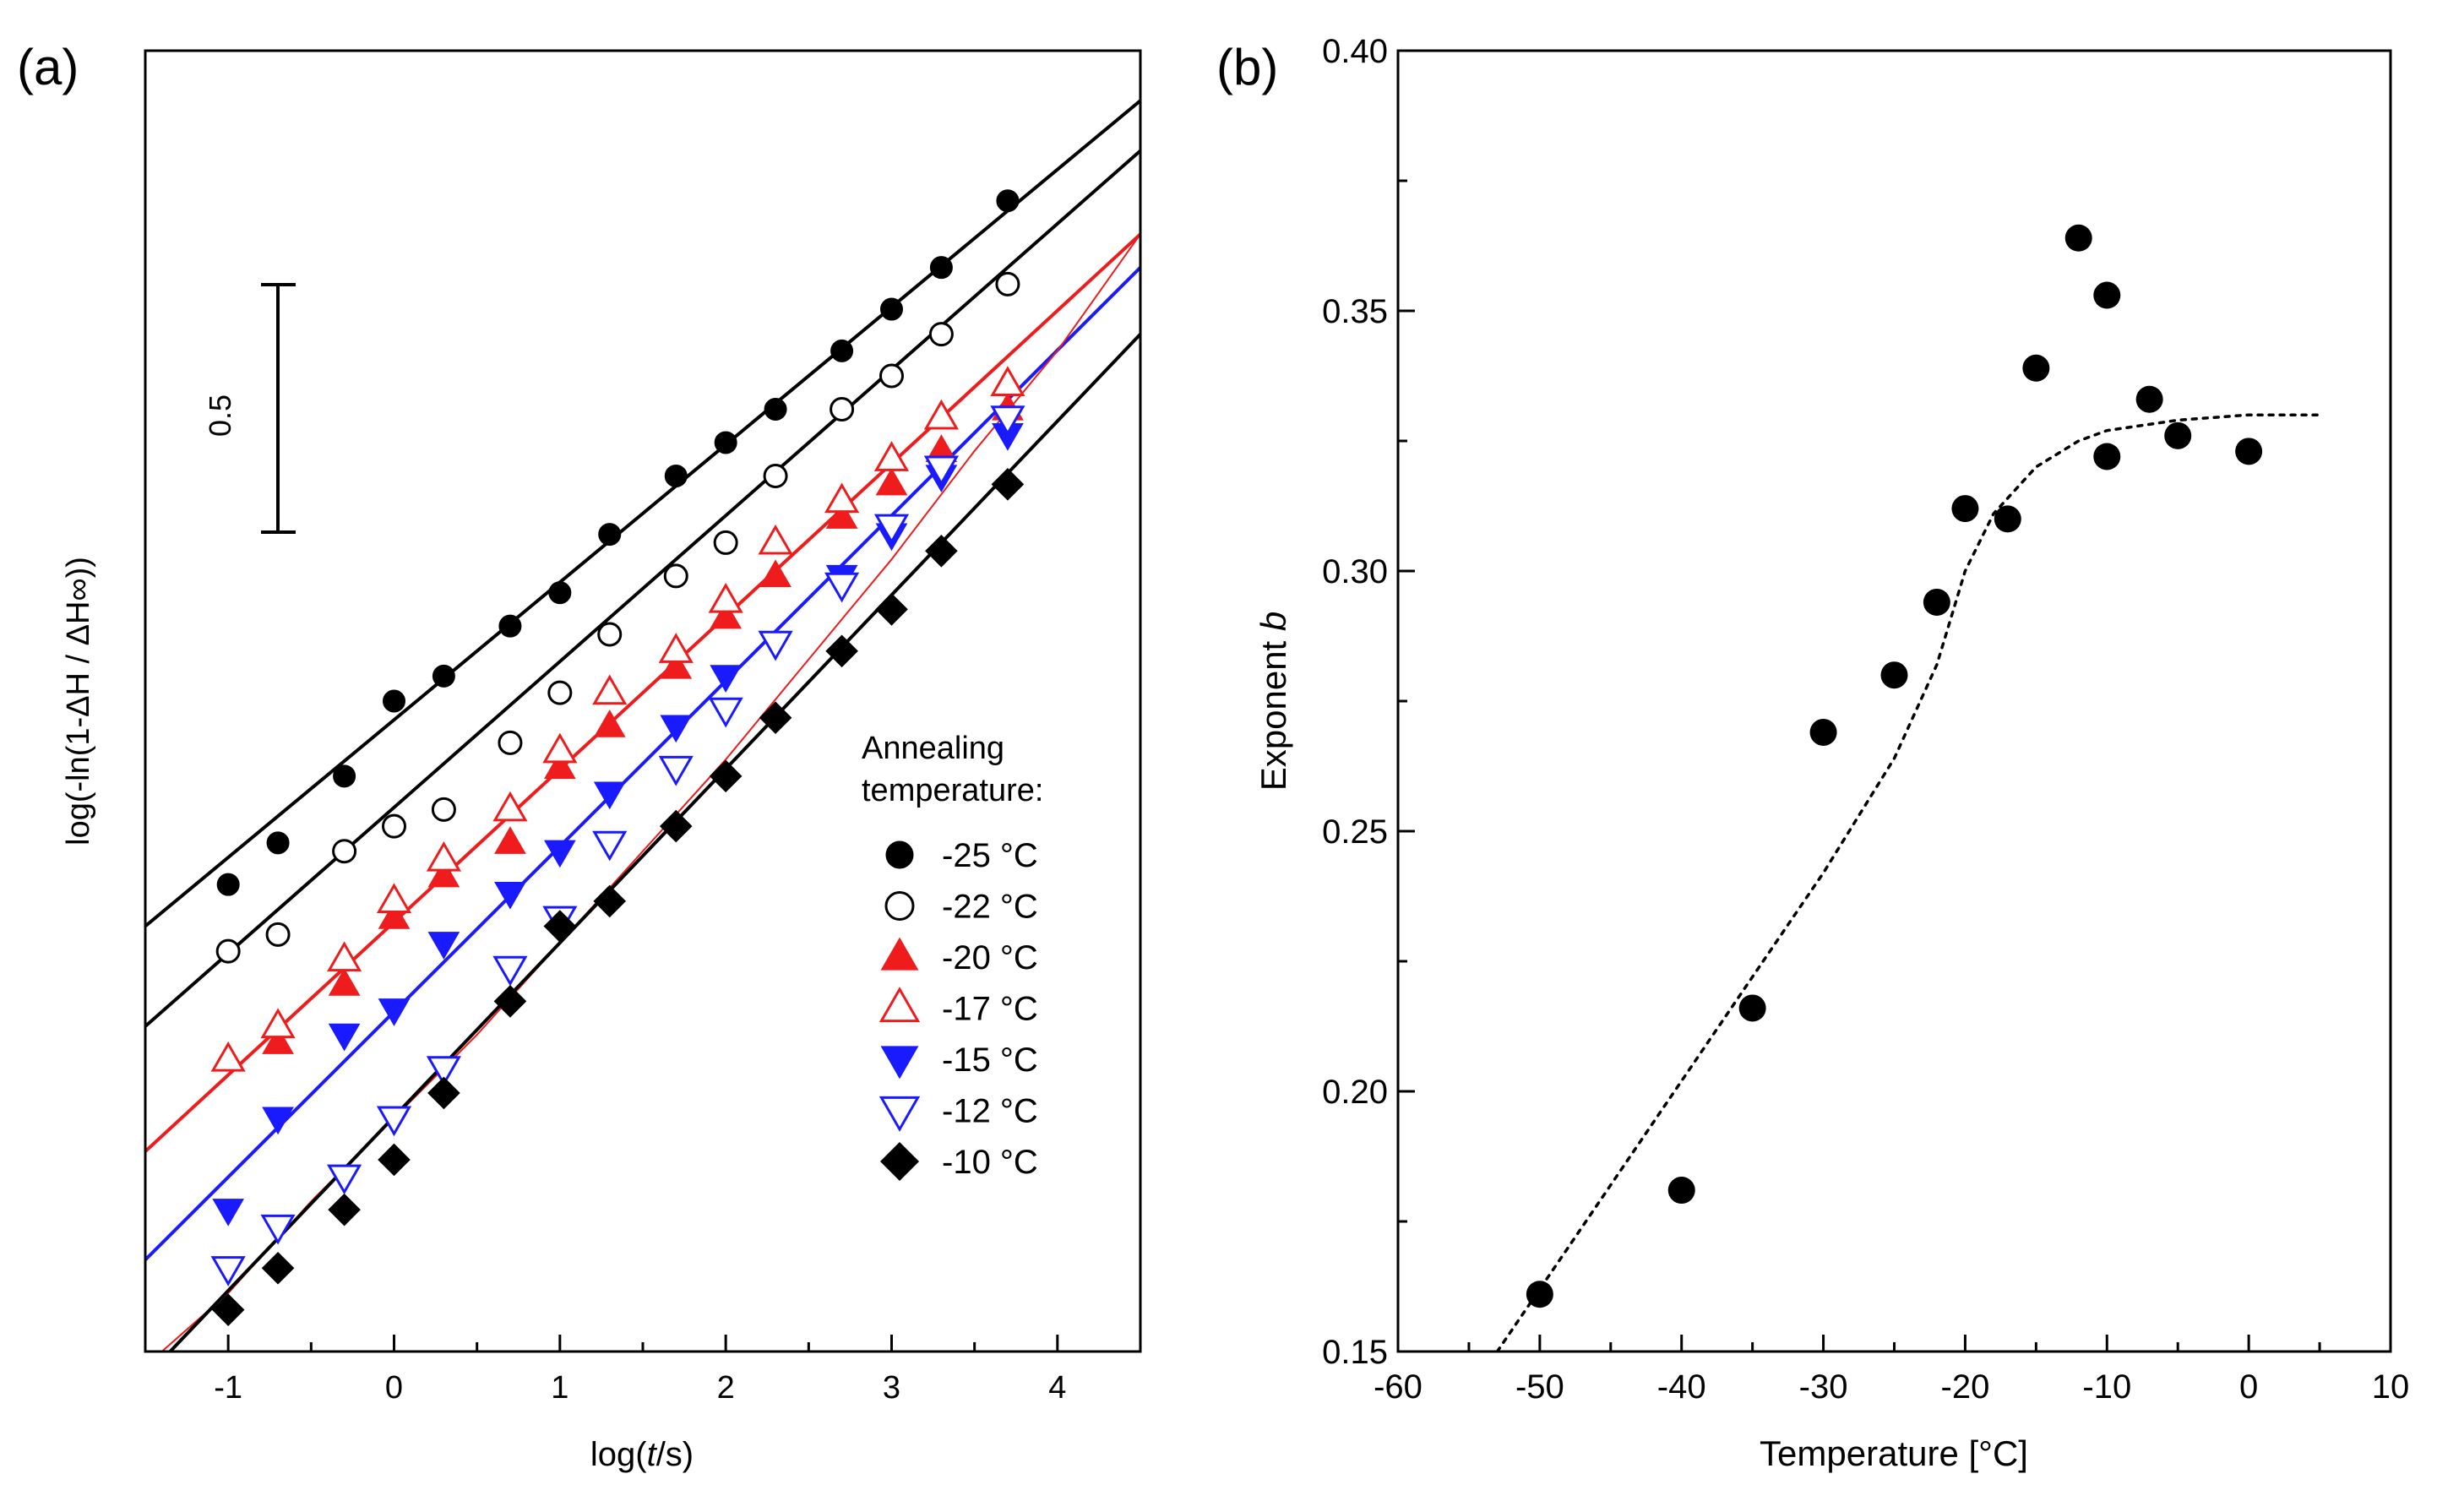 Image resolution: width=2437 pixels, height=1512 pixels. I want to click on y-tick-label: 0.15, so click(1355, 1353).